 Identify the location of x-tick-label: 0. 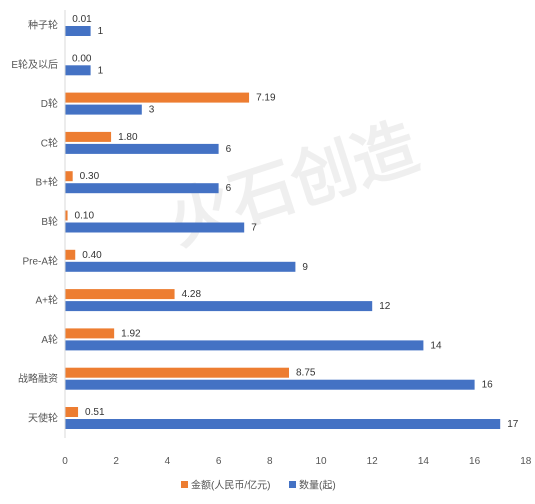
(65, 461).